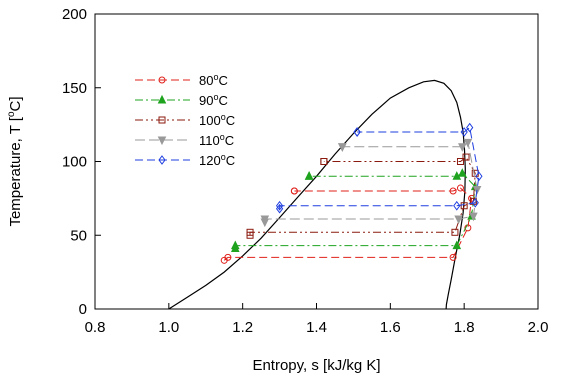 The width and height of the screenshot is (562, 376). Describe the element at coordinates (15, 161) in the screenshot. I see `y-axis-title: Temperature, T [oC]` at that location.